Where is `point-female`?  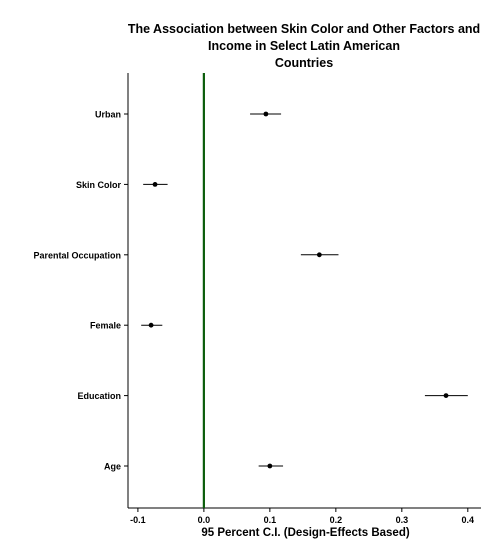
point-female is located at coordinates (151, 325).